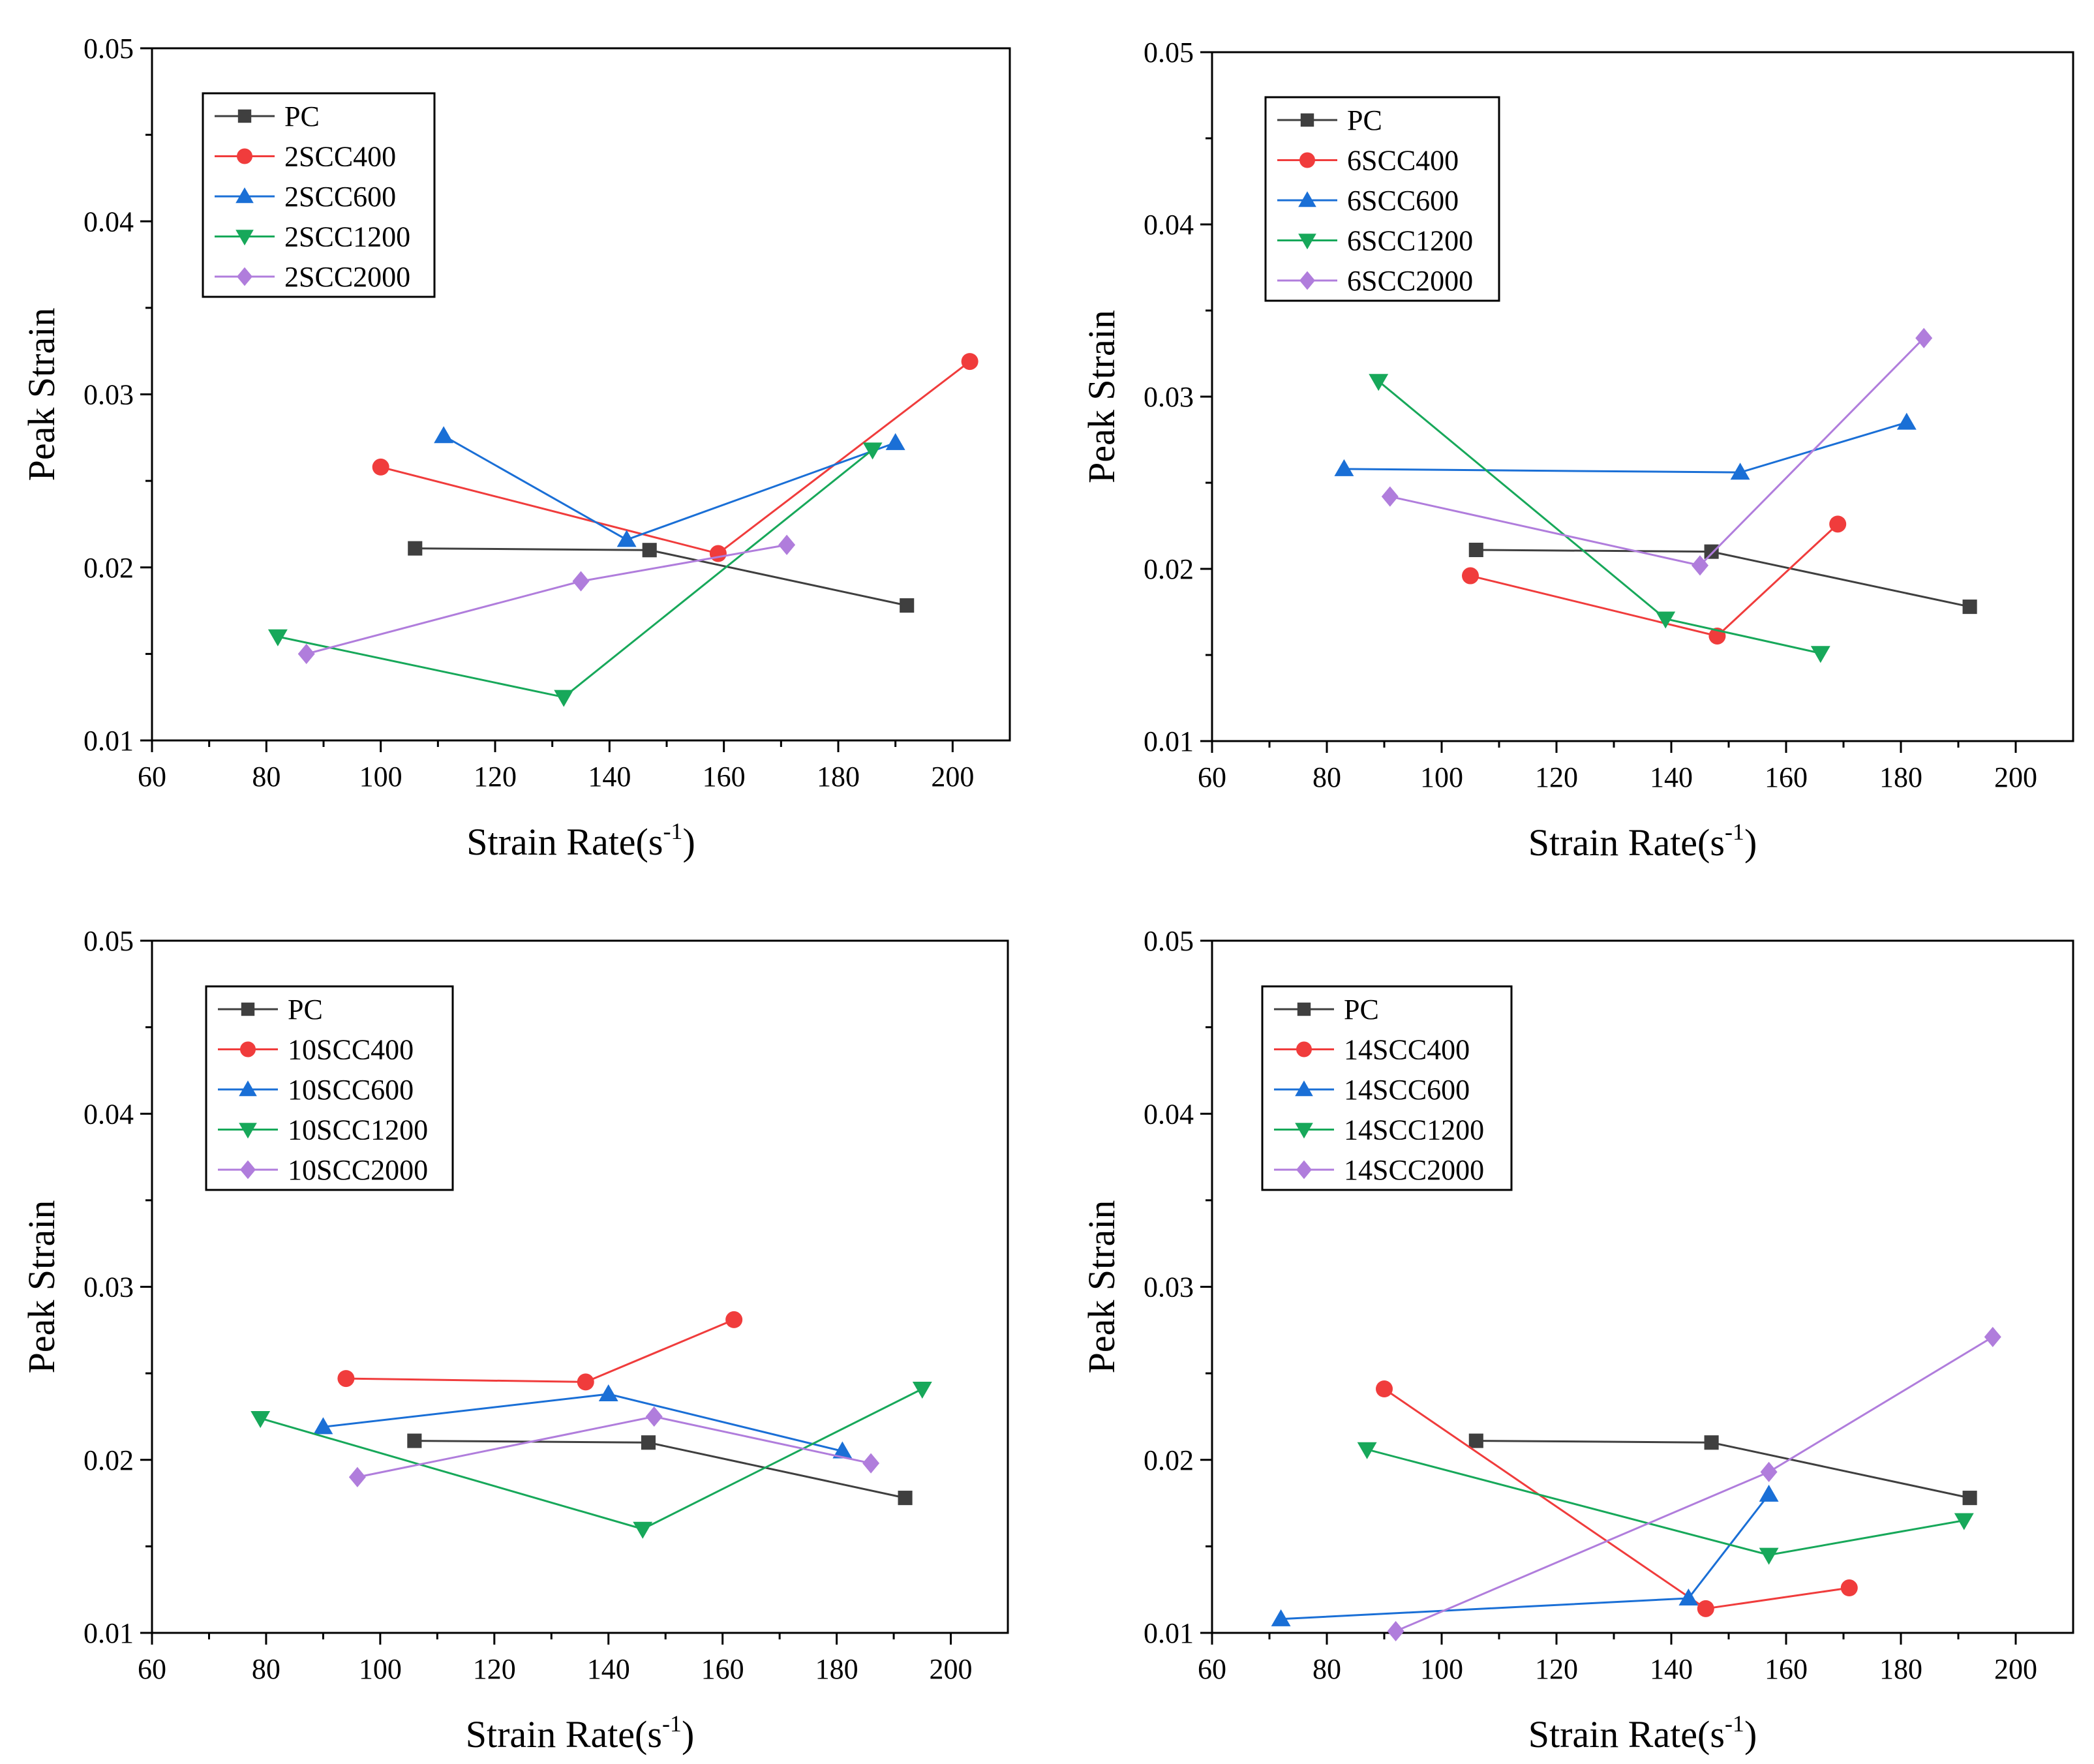 This screenshot has height=1764, width=2094. What do you see at coordinates (358, 1170) in the screenshot?
I see `legend-label: 10SCC2000` at bounding box center [358, 1170].